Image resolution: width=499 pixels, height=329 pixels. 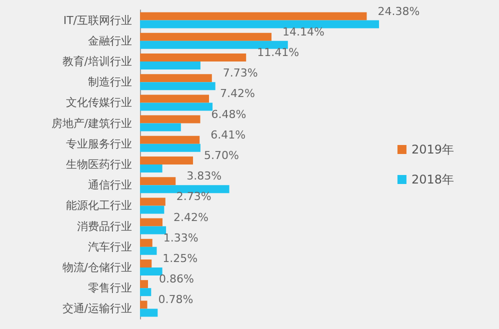 What do you see at coordinates (191, 217) in the screenshot?
I see `data-label: 2.42%` at bounding box center [191, 217].